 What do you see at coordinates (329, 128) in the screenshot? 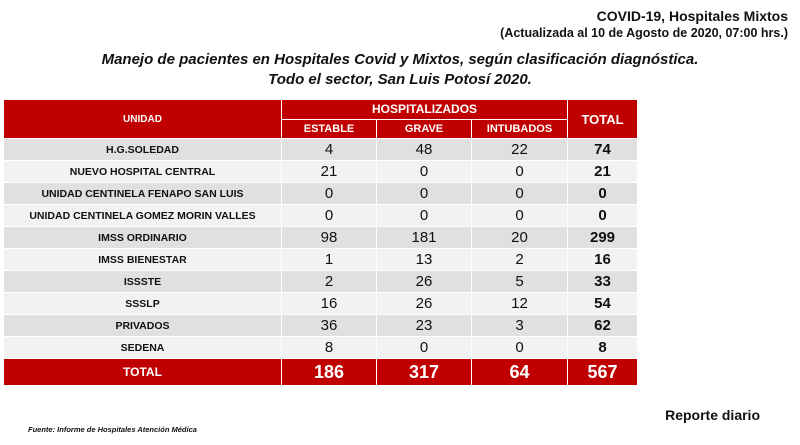
I see `col-header-estable: ESTABLE` at bounding box center [329, 128].